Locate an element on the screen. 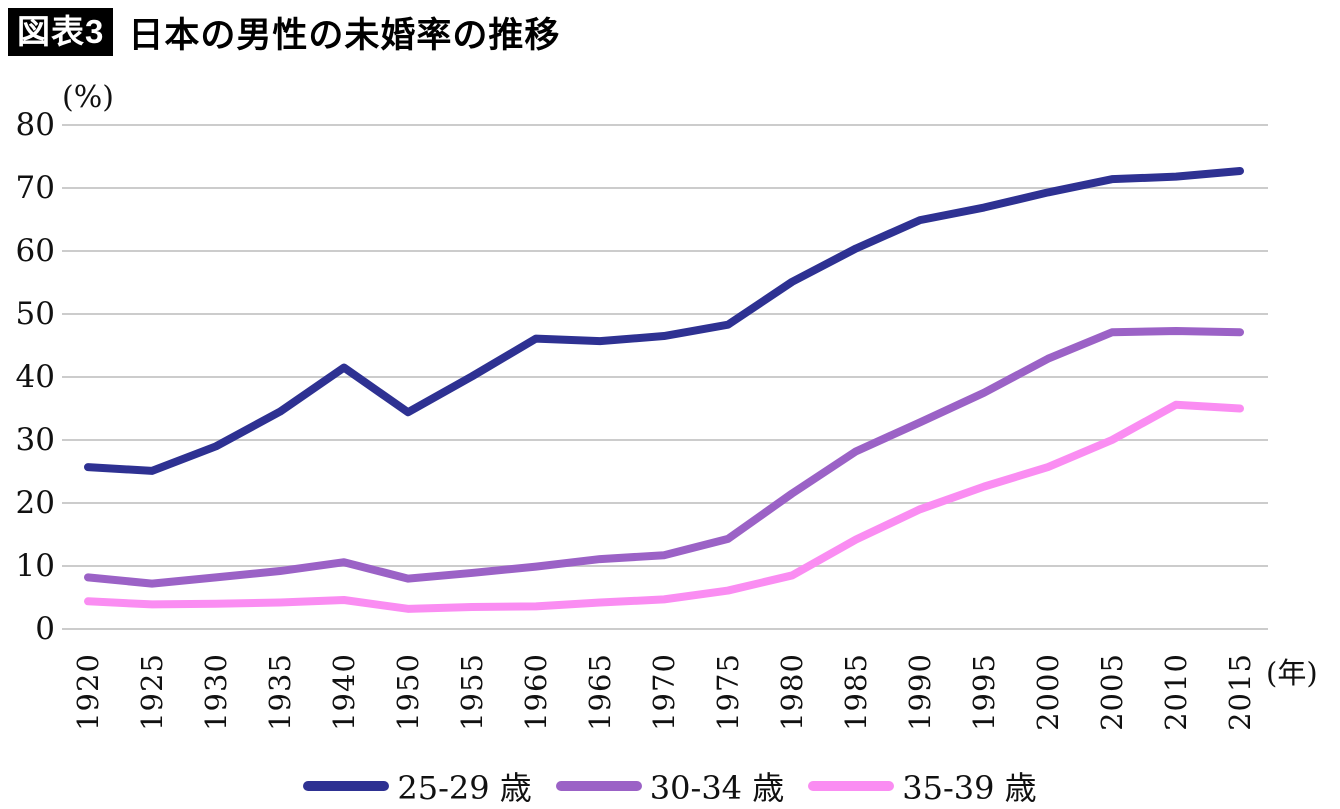  y-tick-label-80: 80 is located at coordinates (35, 125).